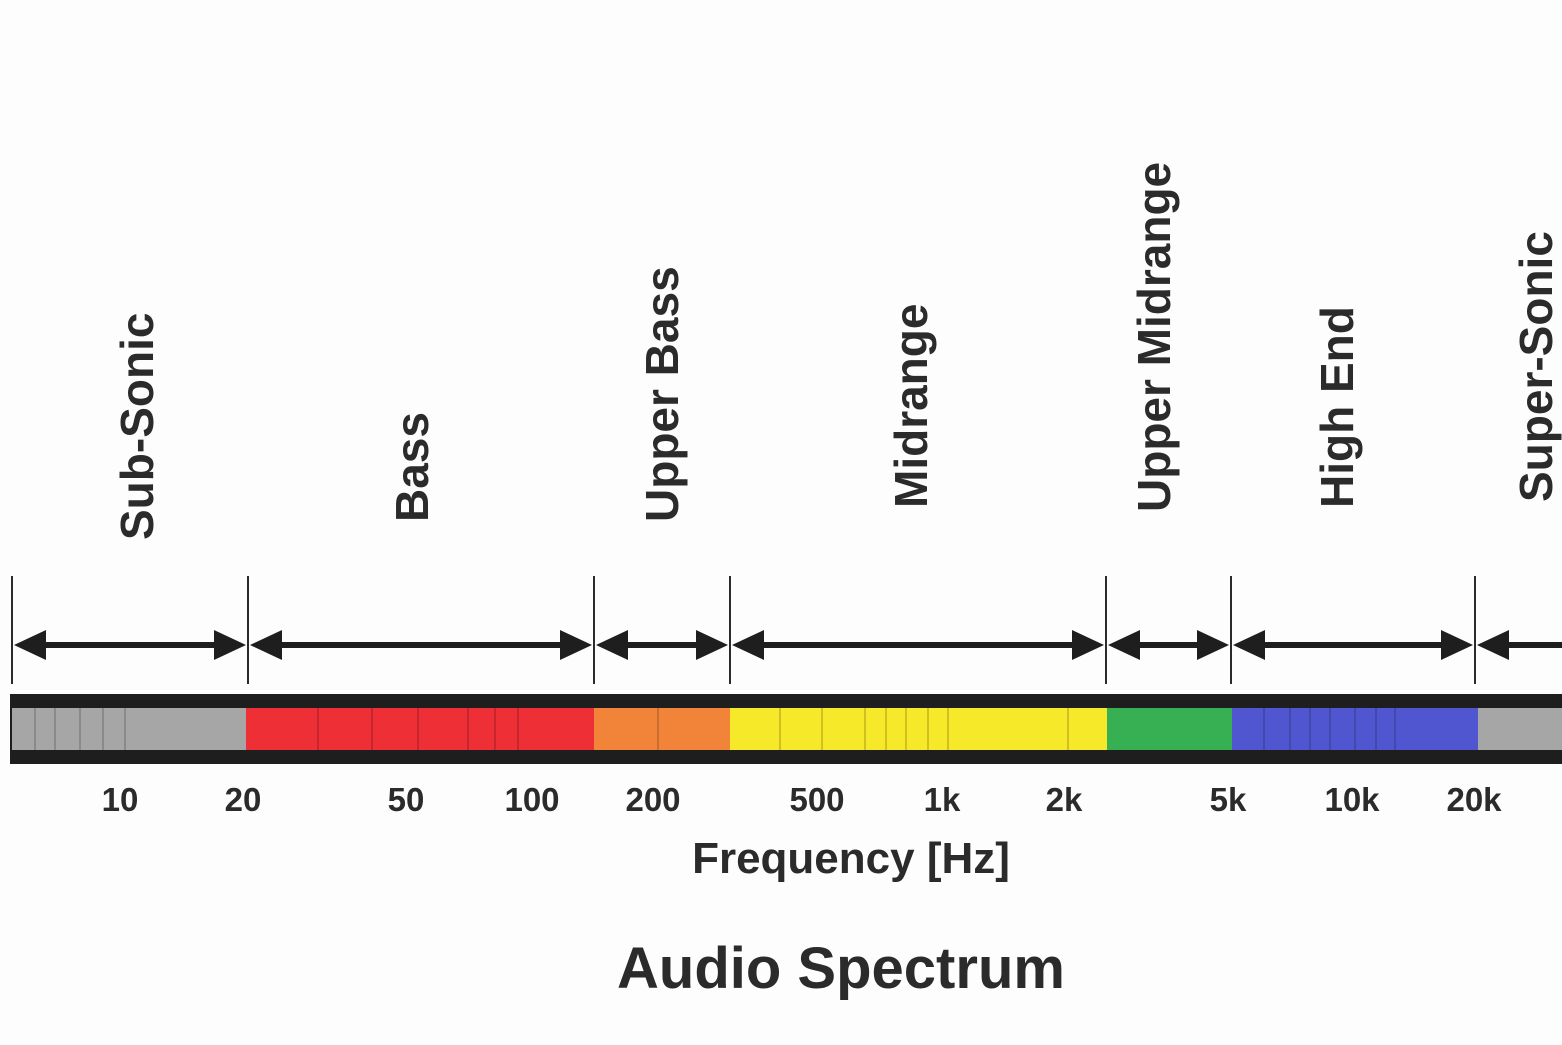 This screenshot has width=1562, height=1045. I want to click on tick-label-2k: 2k, so click(1064, 799).